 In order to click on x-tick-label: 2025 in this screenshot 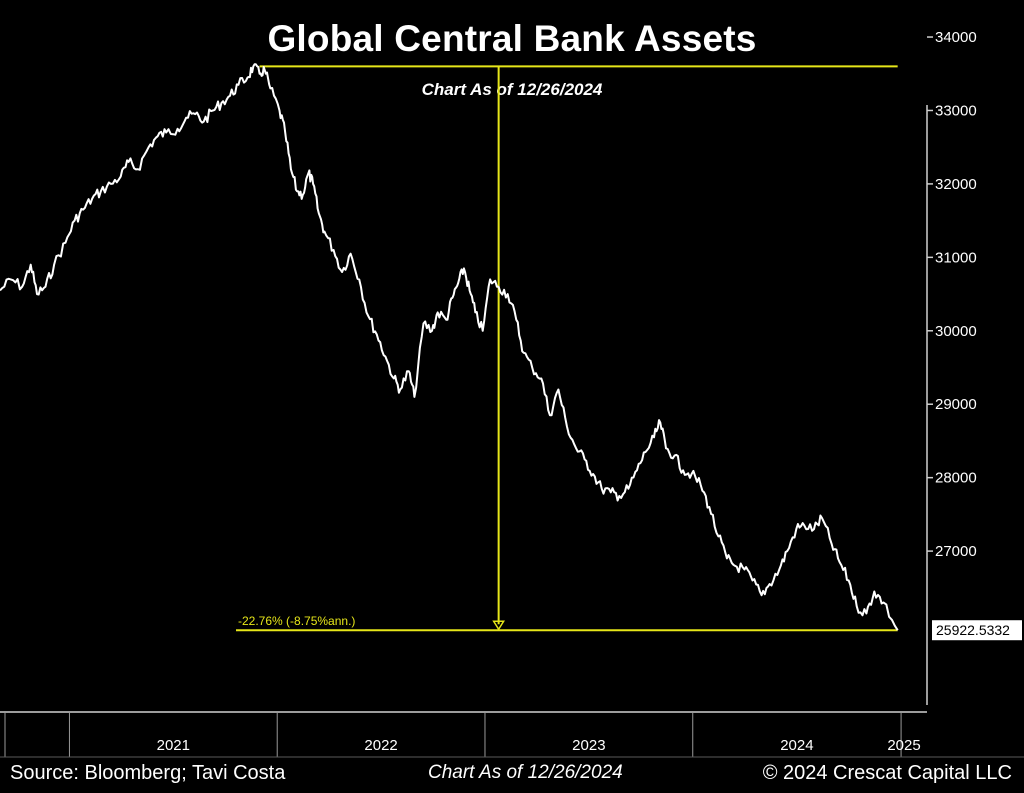, I will do `click(903, 745)`.